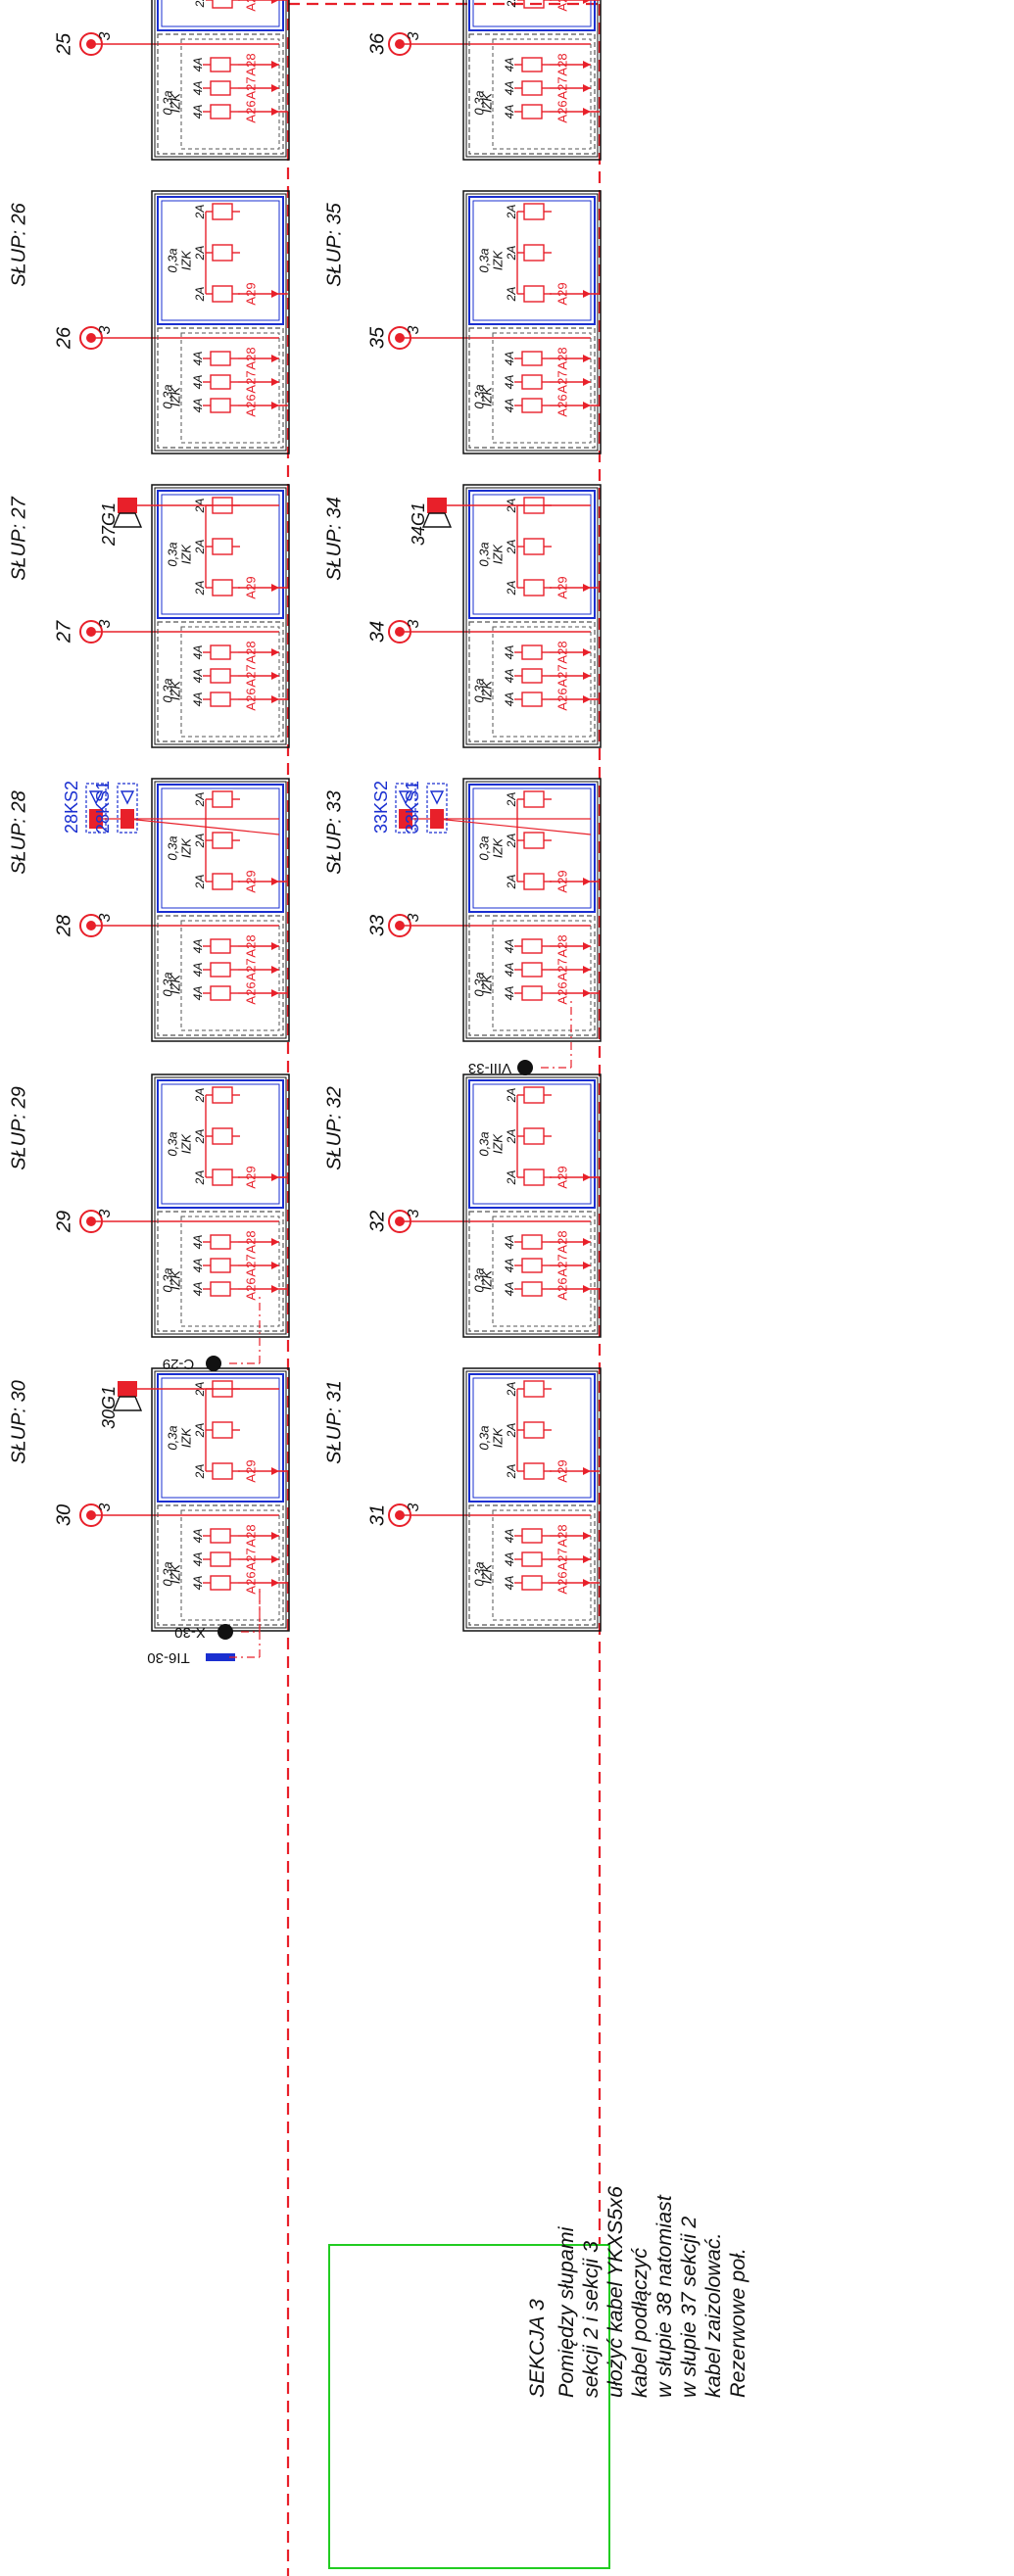 Image resolution: width=1014 pixels, height=2576 pixels. Describe the element at coordinates (334, 832) in the screenshot. I see `pole-label: SŁUP: 33` at that location.